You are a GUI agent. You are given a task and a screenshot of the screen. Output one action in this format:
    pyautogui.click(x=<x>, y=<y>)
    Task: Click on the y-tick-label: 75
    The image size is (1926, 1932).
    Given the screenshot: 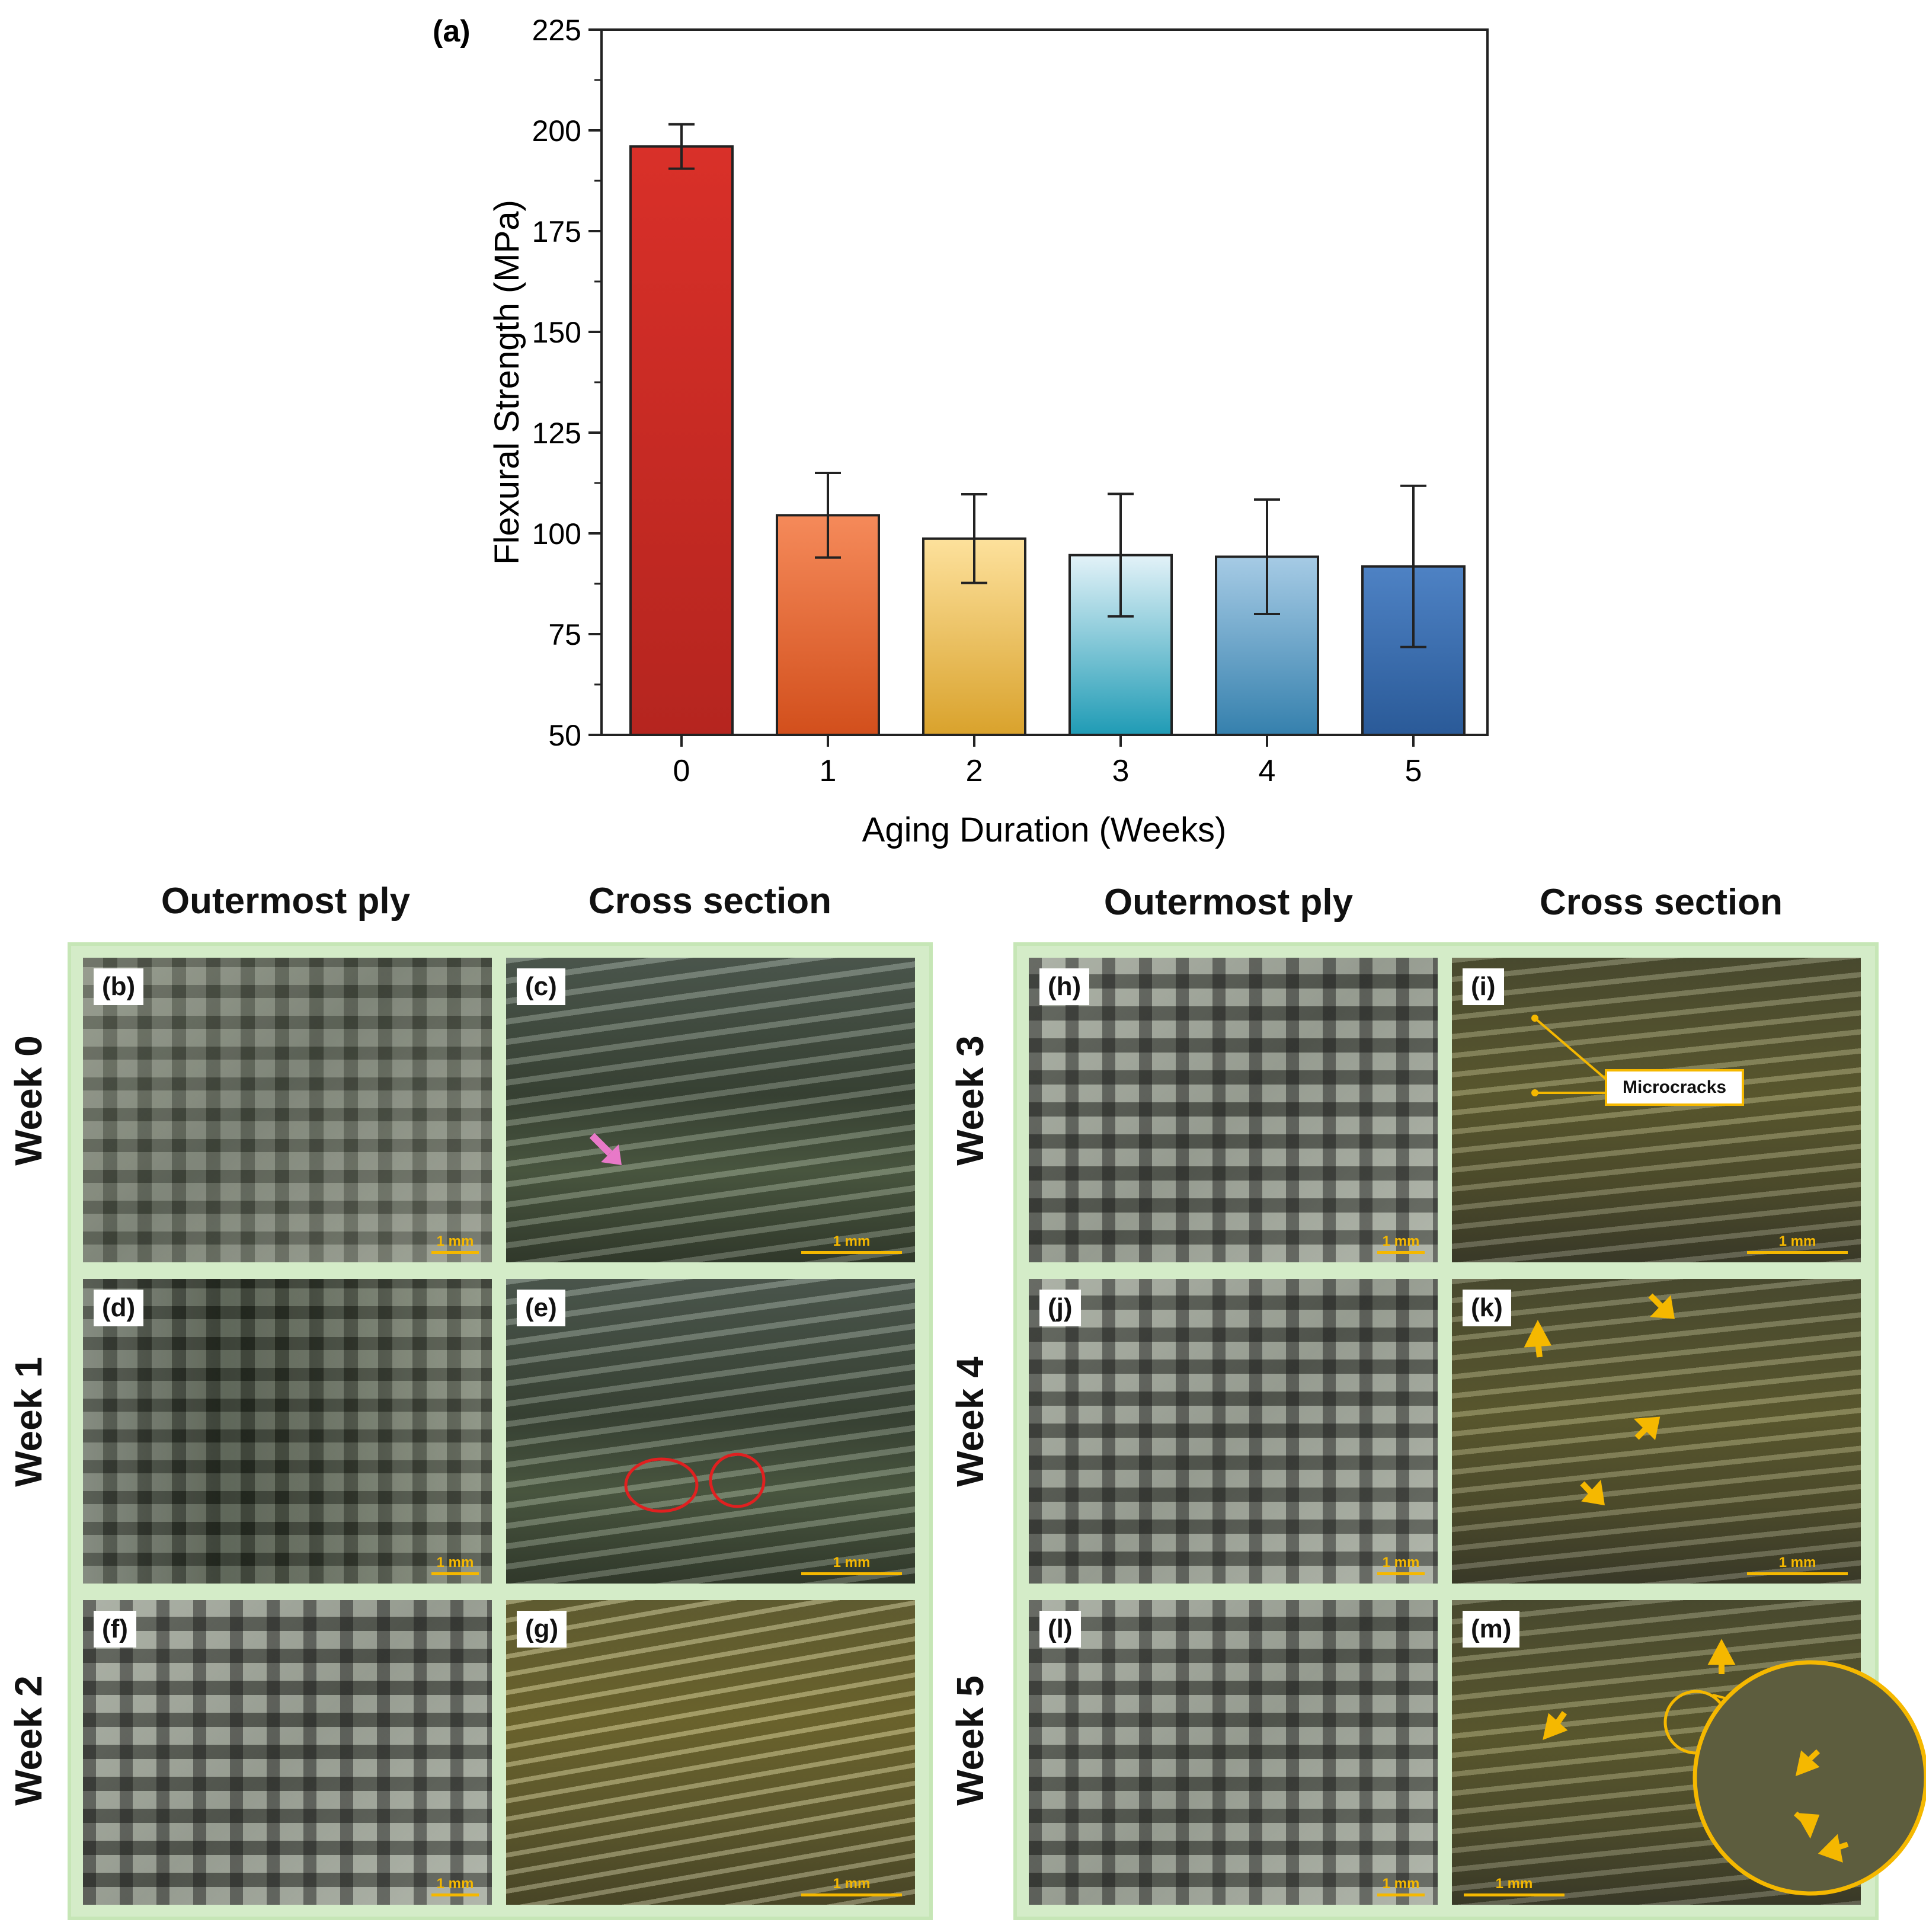 What is the action you would take?
    pyautogui.click(x=564, y=634)
    